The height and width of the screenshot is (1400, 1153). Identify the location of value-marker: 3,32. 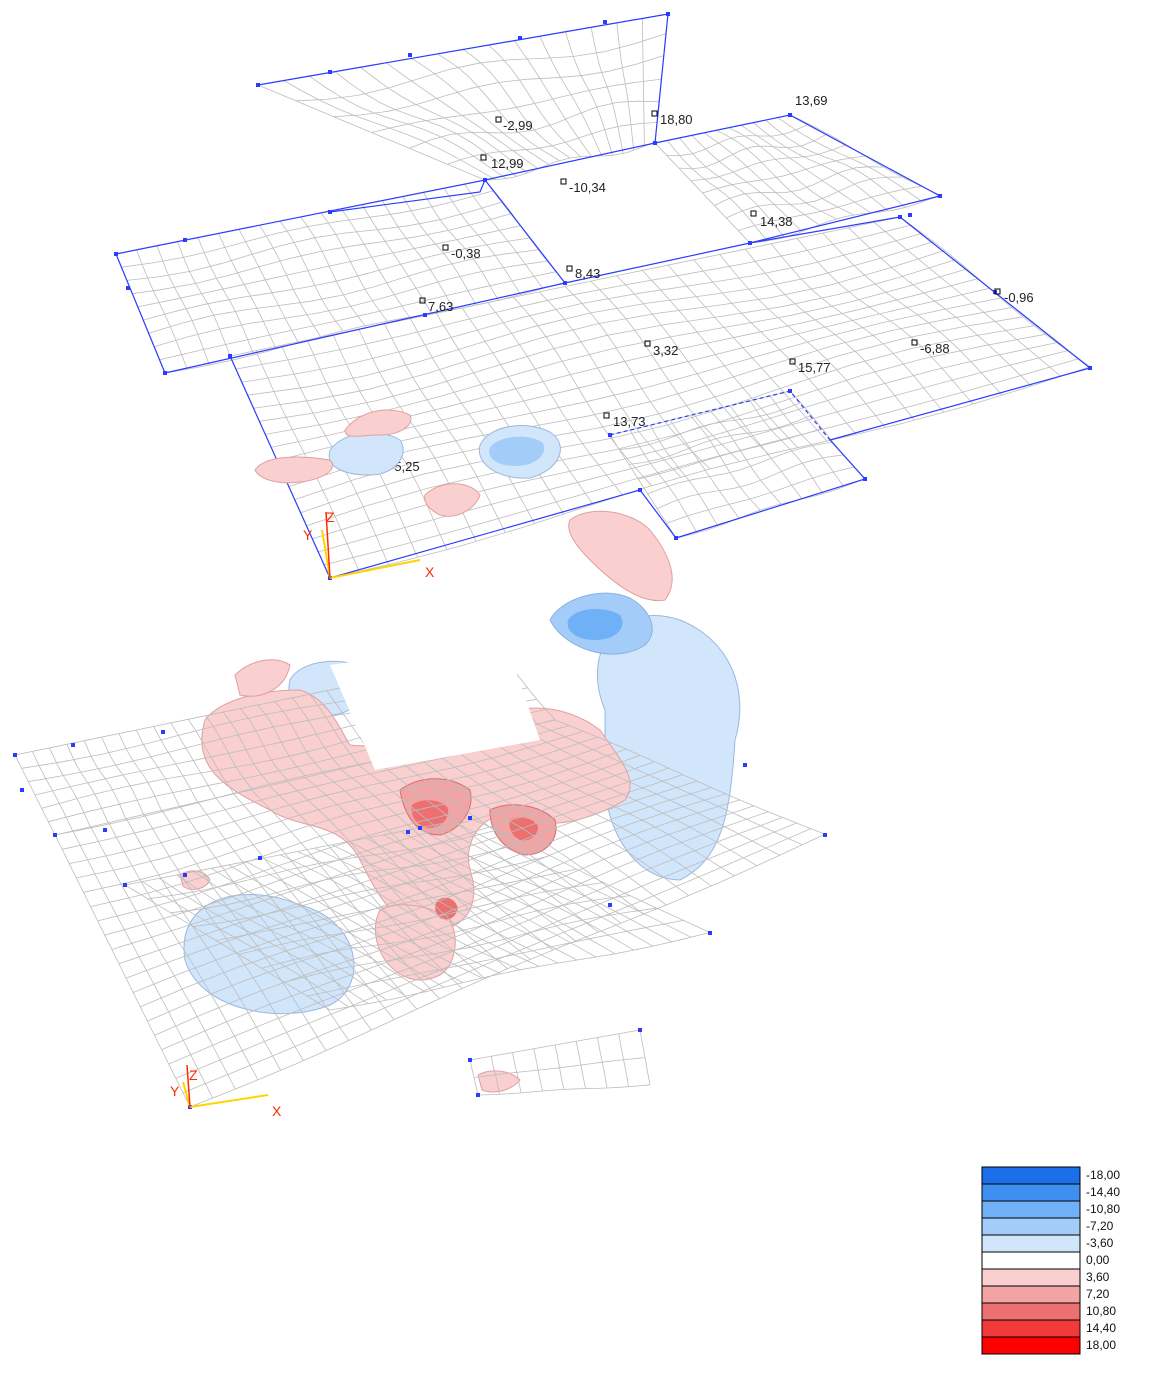
(661, 349).